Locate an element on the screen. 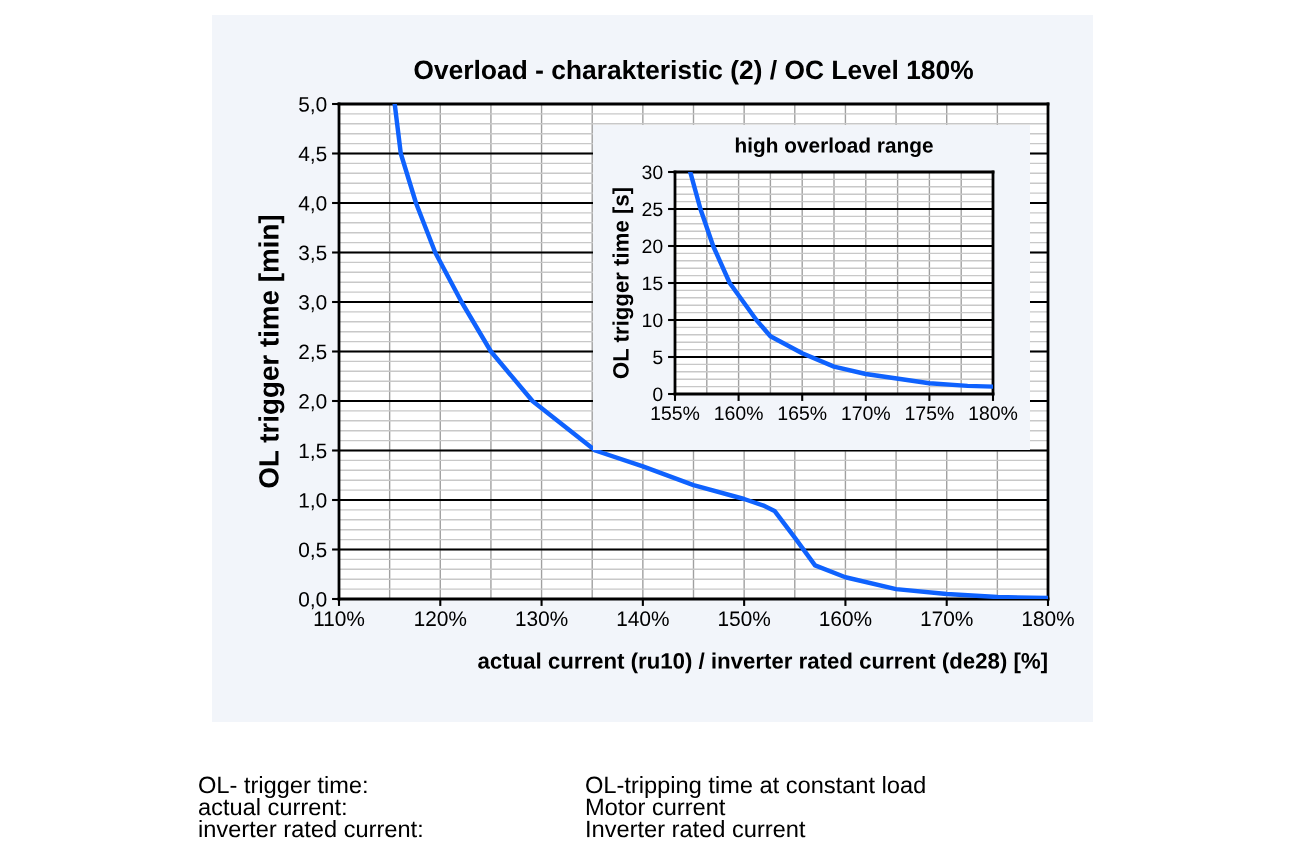 This screenshot has height=863, width=1306. y-tick-label: 20 is located at coordinates (652, 246).